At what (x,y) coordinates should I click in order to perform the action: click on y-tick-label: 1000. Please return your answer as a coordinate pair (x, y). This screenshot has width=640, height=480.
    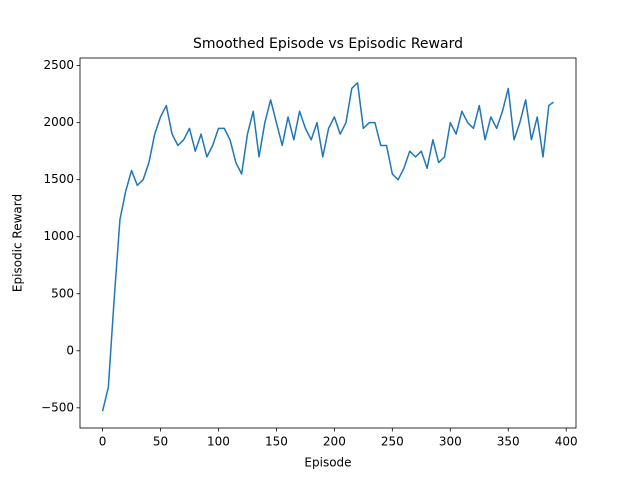
    Looking at the image, I should click on (58, 236).